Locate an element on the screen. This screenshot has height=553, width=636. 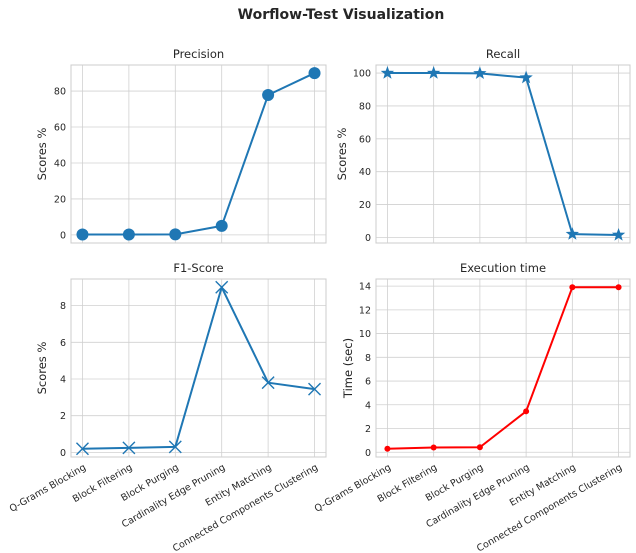
execution-time-y-tick-label: 2 is located at coordinates (368, 429).